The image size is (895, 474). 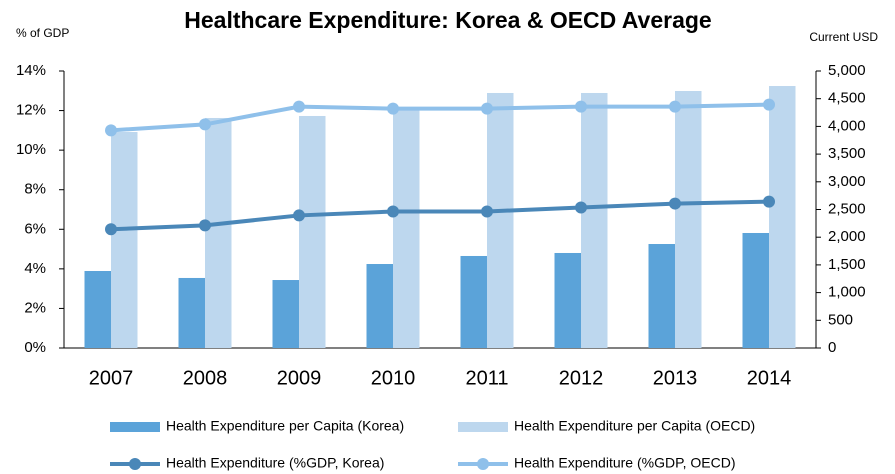 What do you see at coordinates (486, 378) in the screenshot?
I see `x-tick-label: 2011` at bounding box center [486, 378].